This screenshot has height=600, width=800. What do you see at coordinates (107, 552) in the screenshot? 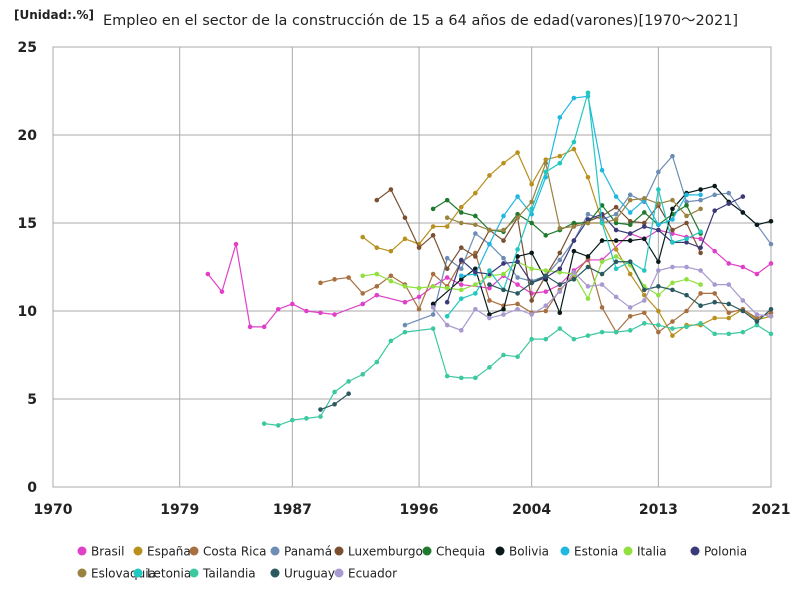
I see `legend-label: Brasil` at bounding box center [107, 552].